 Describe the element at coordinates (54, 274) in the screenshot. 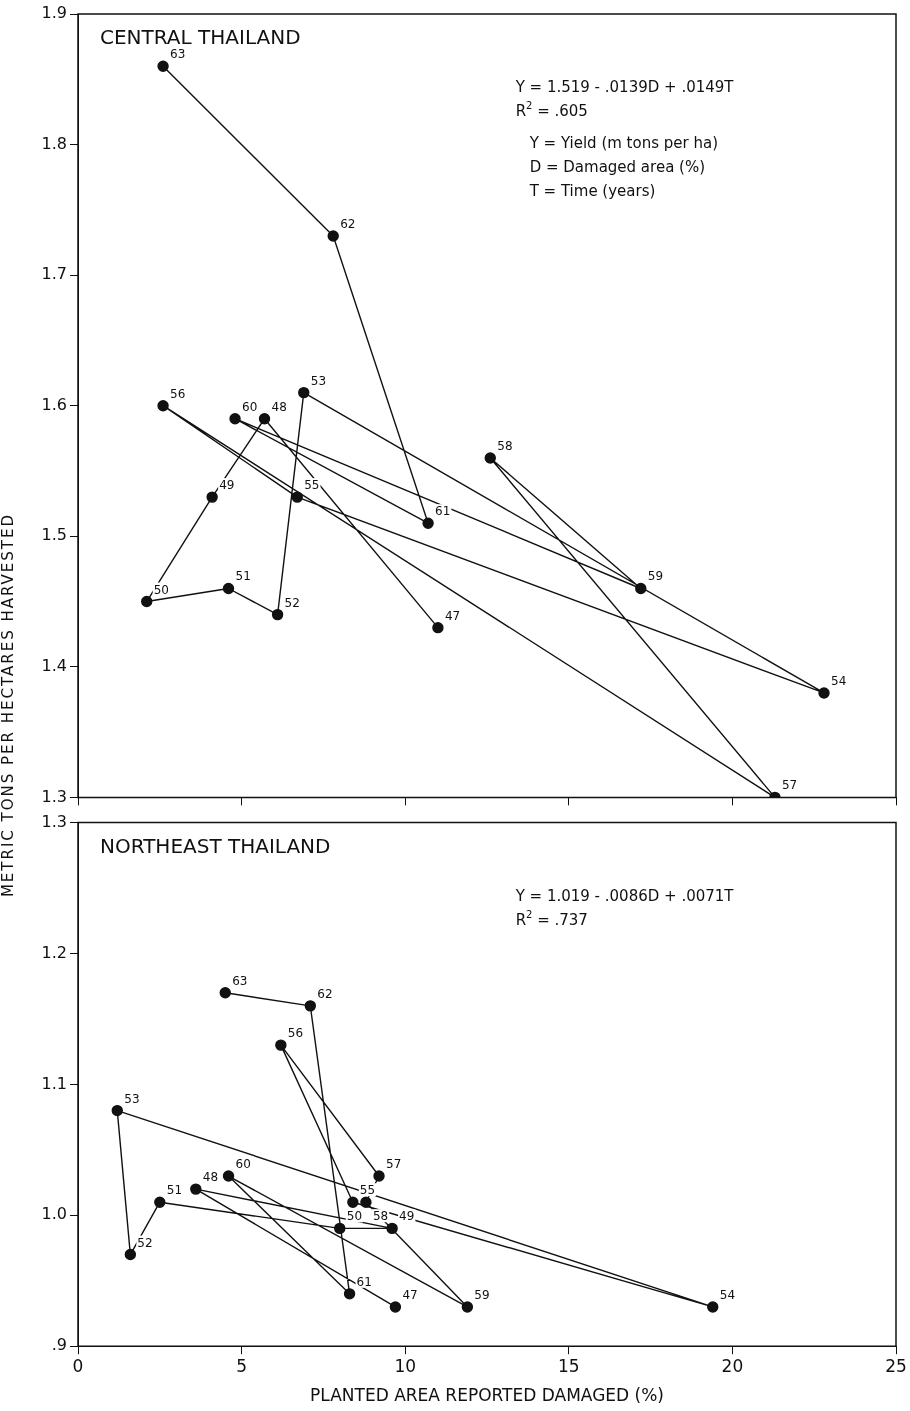

I see `y-tick-label: 1.7` at that location.